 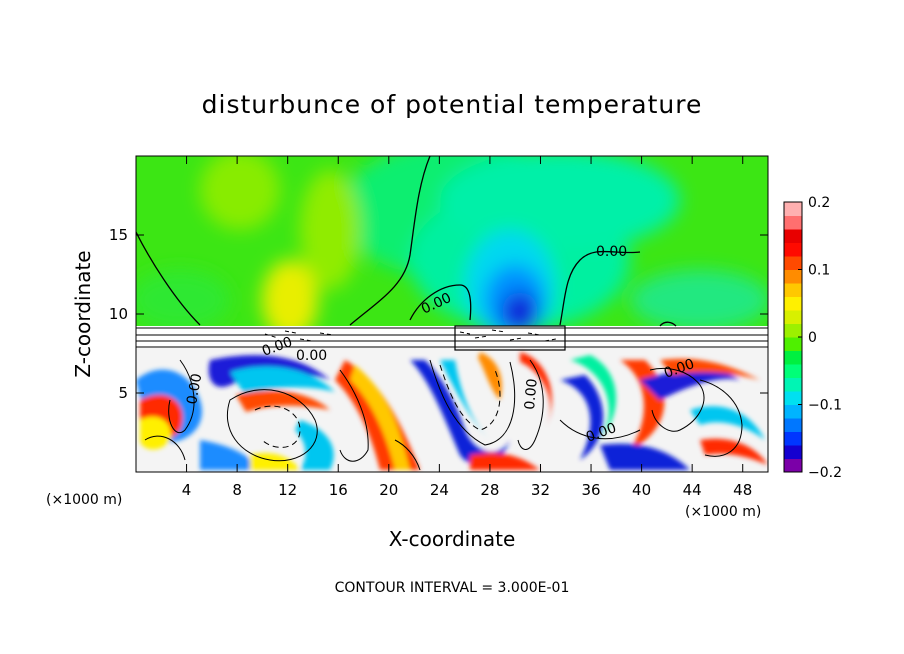 I want to click on z-unit-label: (×1000 m), so click(x=84, y=500).